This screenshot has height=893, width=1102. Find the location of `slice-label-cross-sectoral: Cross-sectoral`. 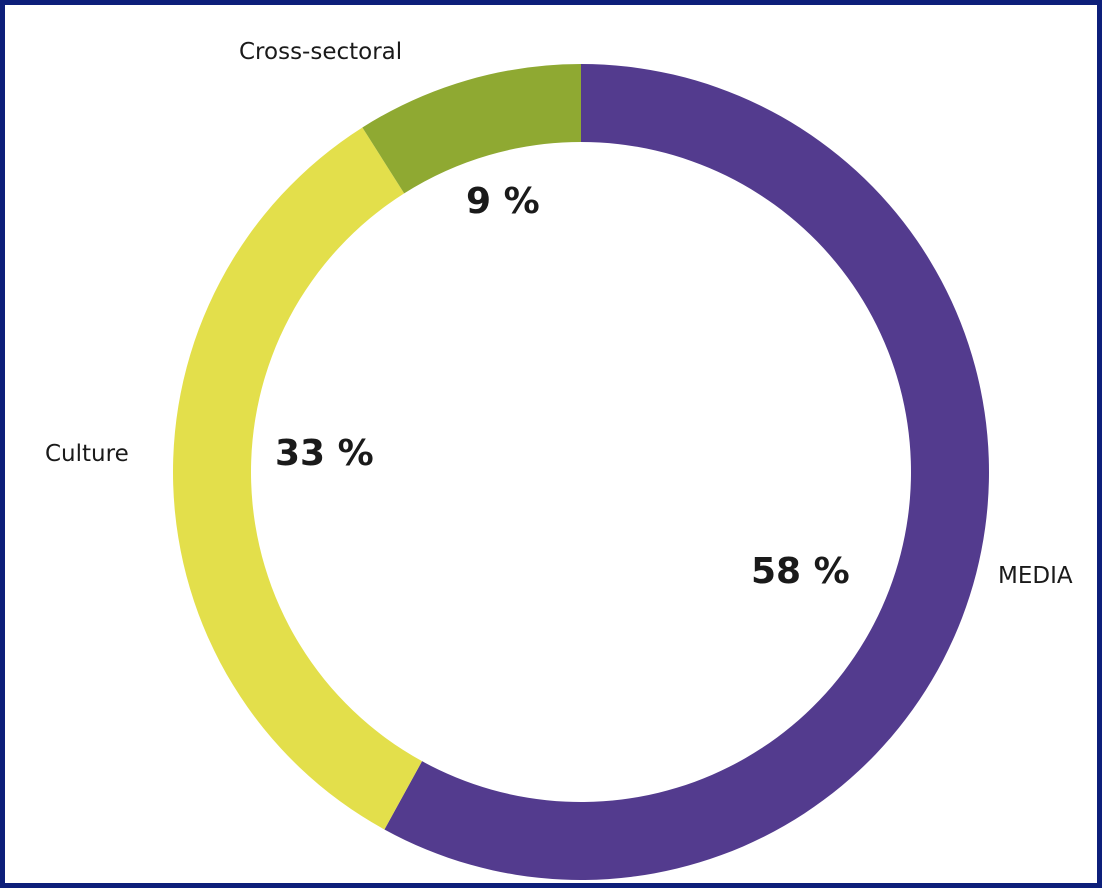

slice-label-cross-sectoral: Cross-sectoral is located at coordinates (320, 52).